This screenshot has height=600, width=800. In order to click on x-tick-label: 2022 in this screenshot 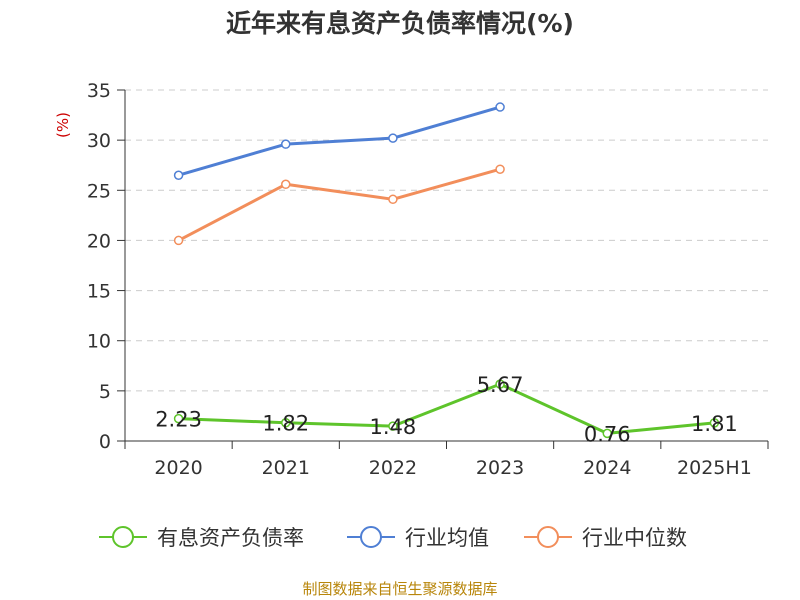, I will do `click(393, 468)`.